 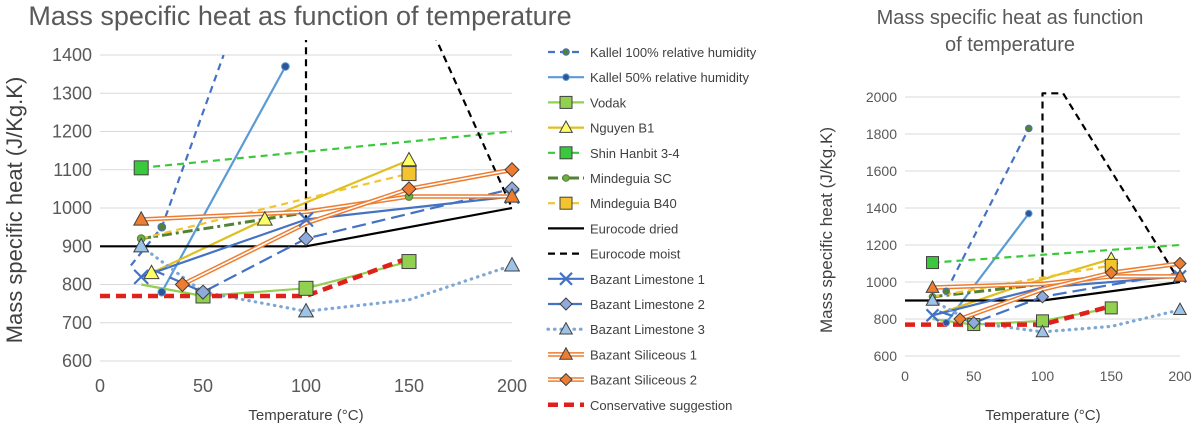 I want to click on left-chart-x-tick-label: 0, so click(x=100, y=386).